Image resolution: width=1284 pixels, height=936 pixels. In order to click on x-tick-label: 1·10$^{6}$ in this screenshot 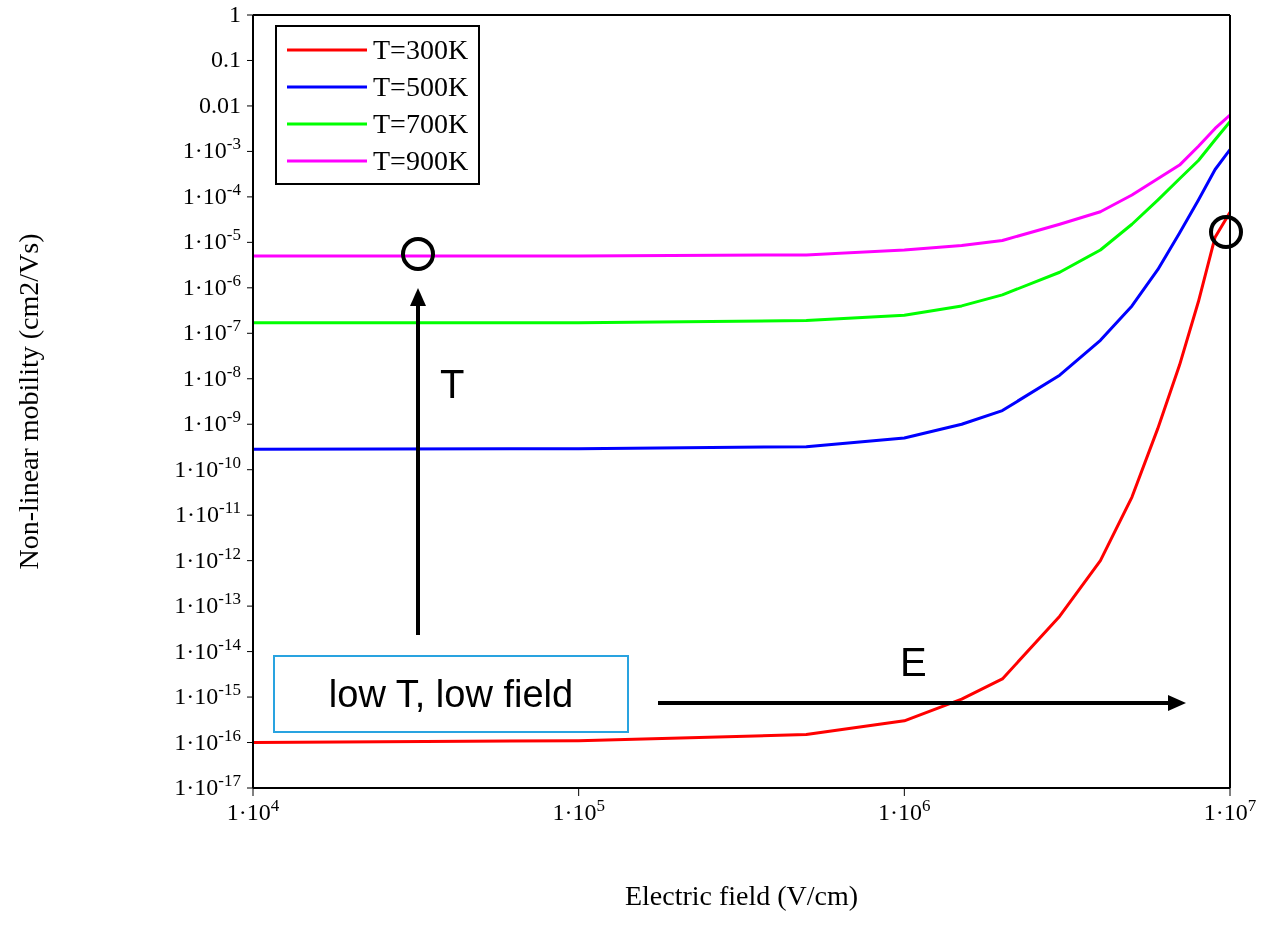, I will do `click(904, 810)`.